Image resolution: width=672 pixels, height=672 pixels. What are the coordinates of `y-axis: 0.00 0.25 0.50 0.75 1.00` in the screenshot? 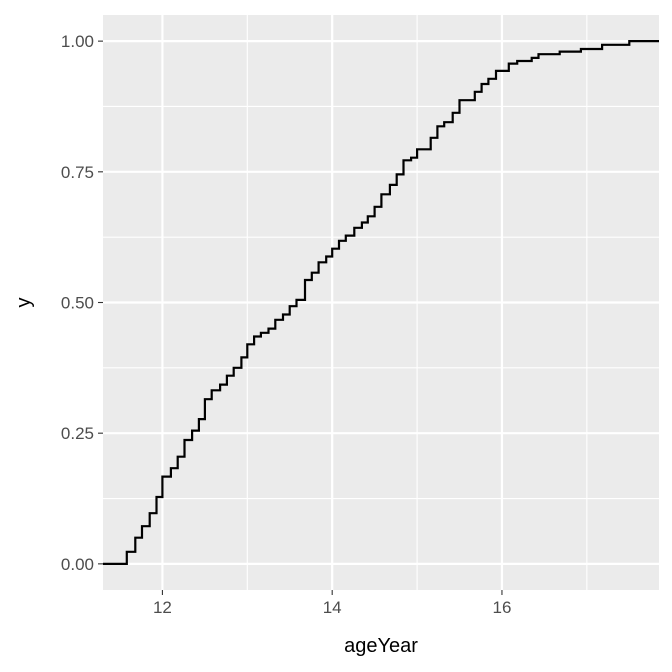 It's located at (82, 303).